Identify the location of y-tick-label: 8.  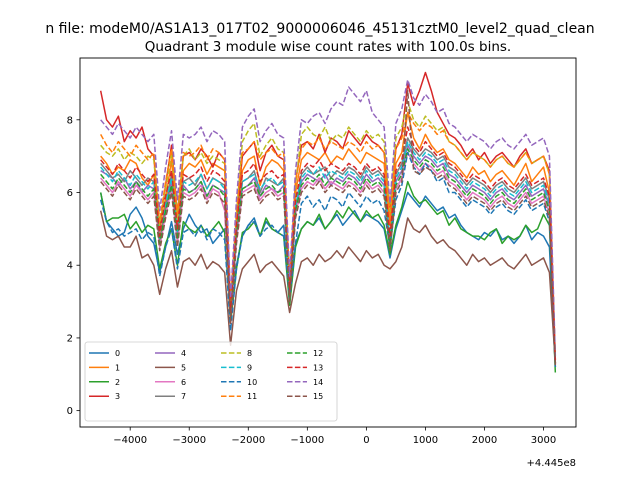
(70, 120).